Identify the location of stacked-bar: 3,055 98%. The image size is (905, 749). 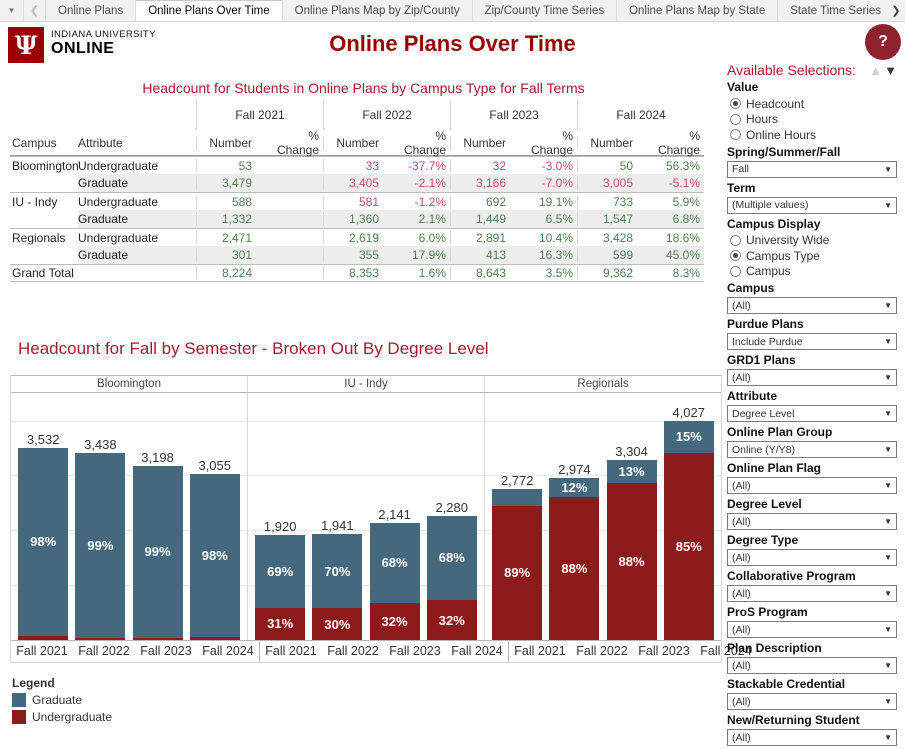
(214, 549).